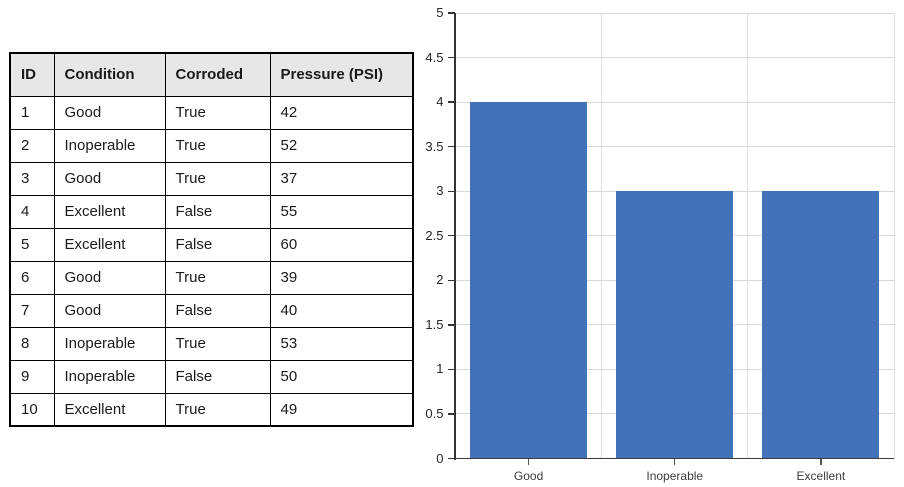 This screenshot has width=904, height=487. Describe the element at coordinates (440, 458) in the screenshot. I see `y-axis-tick-label: 0` at that location.